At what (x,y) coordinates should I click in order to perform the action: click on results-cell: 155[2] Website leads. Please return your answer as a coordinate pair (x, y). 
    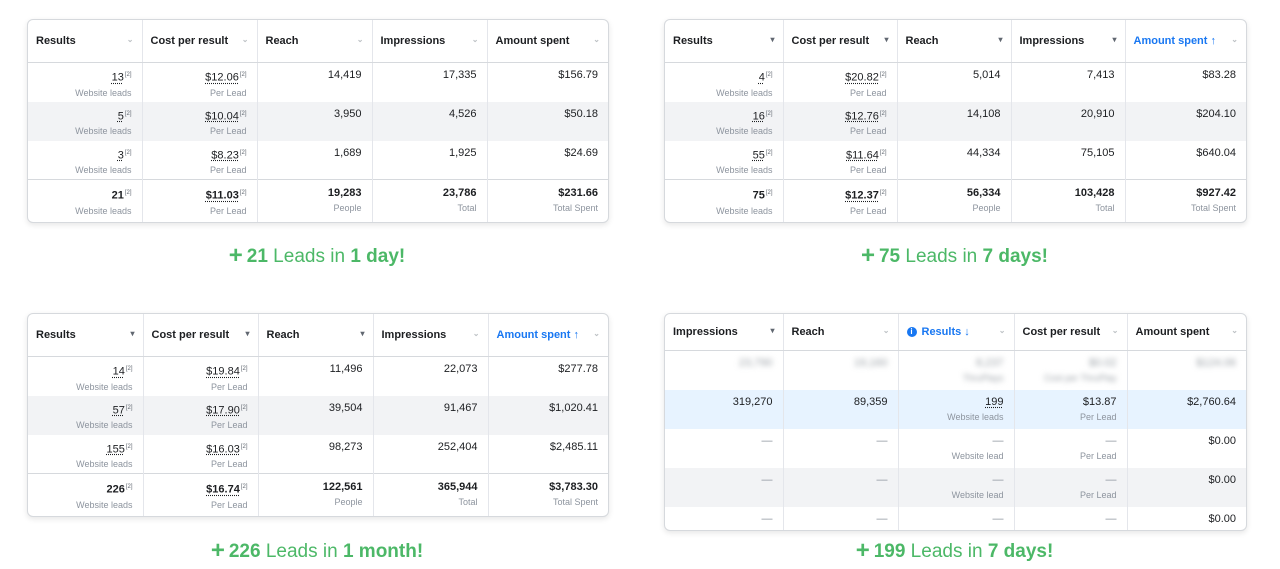
    Looking at the image, I should click on (86, 454).